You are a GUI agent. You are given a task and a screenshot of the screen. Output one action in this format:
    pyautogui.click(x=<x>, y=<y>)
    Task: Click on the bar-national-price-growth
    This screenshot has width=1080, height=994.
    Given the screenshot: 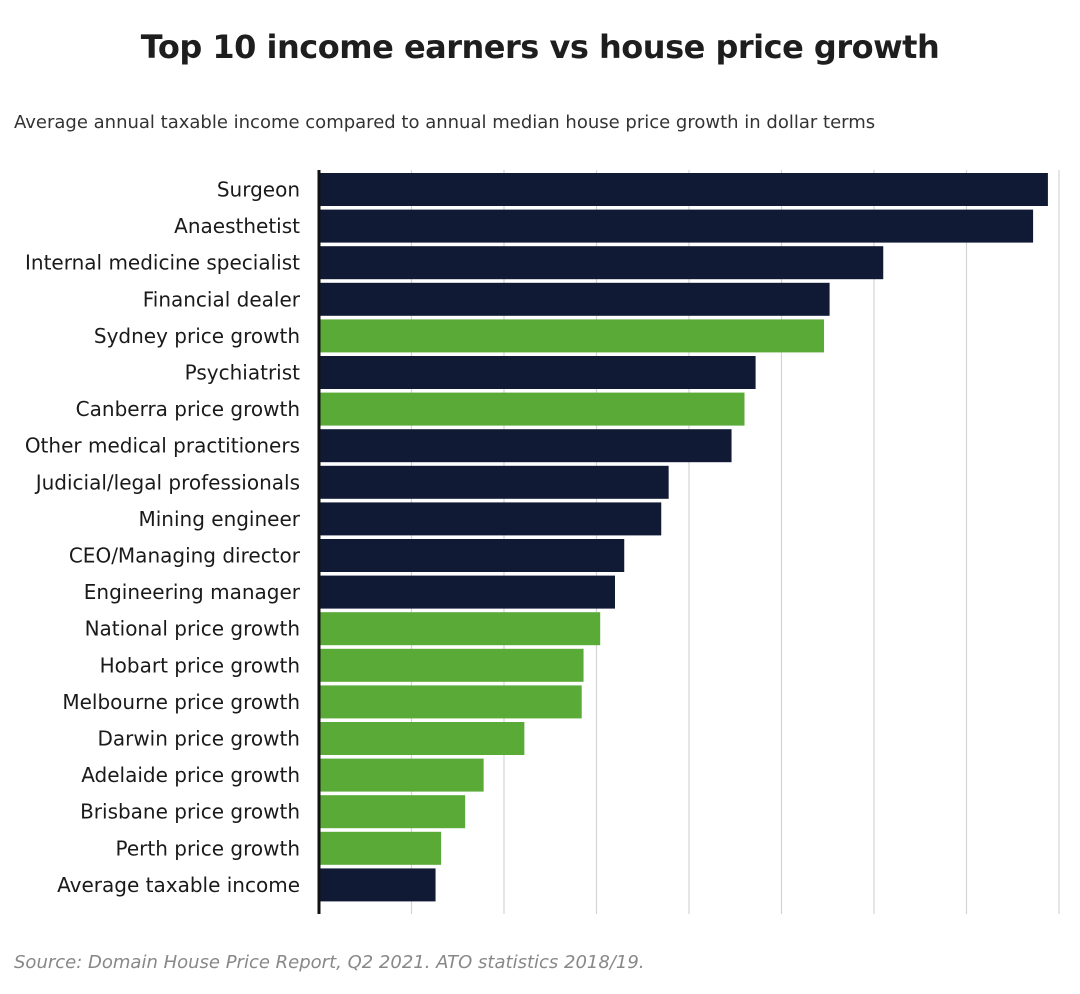 What is the action you would take?
    pyautogui.click(x=460, y=629)
    